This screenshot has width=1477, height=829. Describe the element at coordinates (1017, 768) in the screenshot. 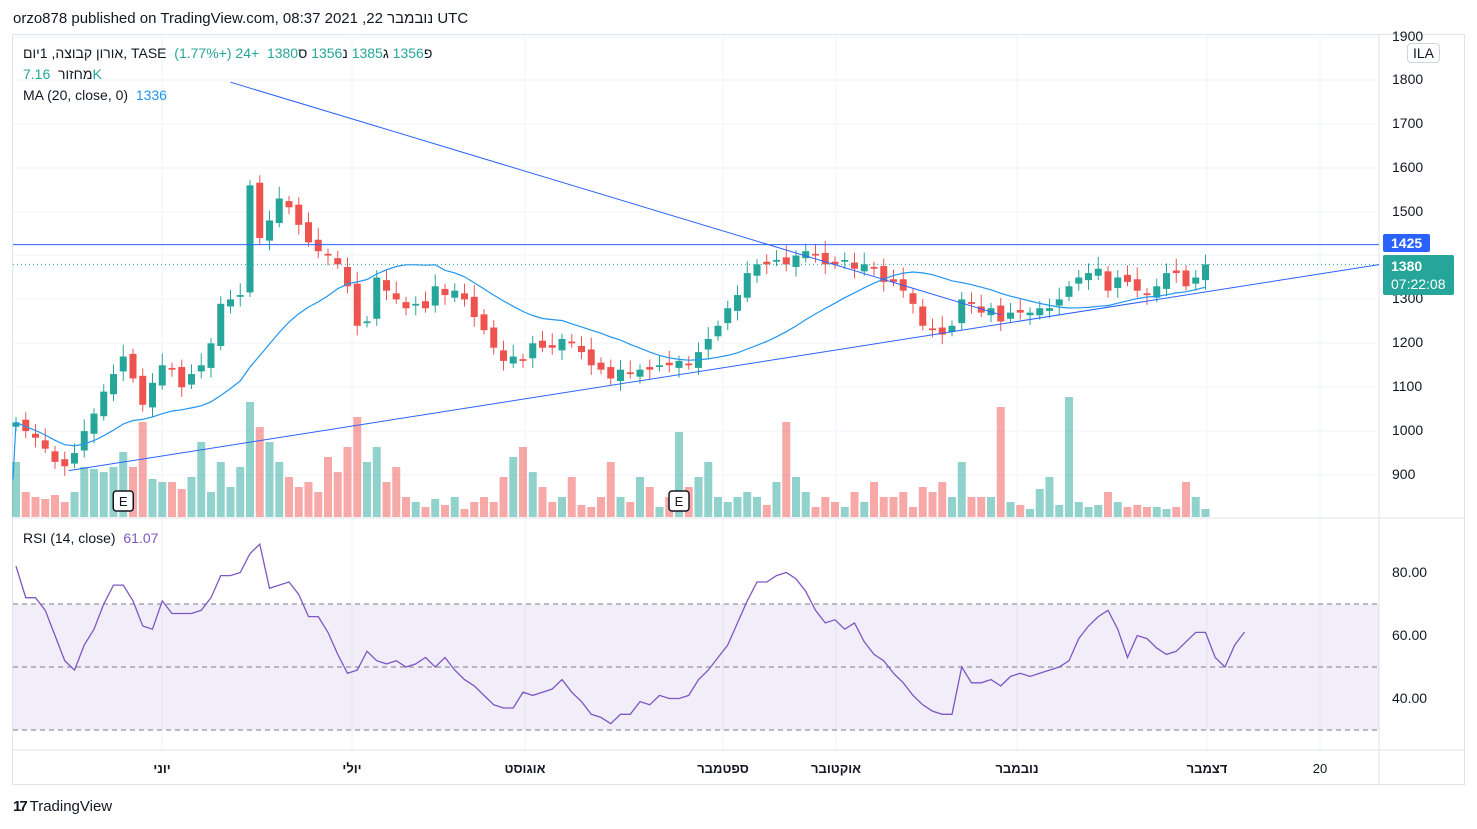

I see `time-label: נובמבר` at that location.